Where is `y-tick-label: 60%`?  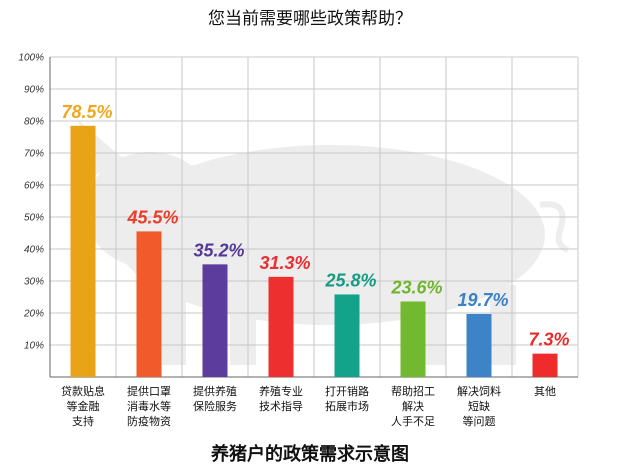
y-tick-label: 60% is located at coordinates (34, 186).